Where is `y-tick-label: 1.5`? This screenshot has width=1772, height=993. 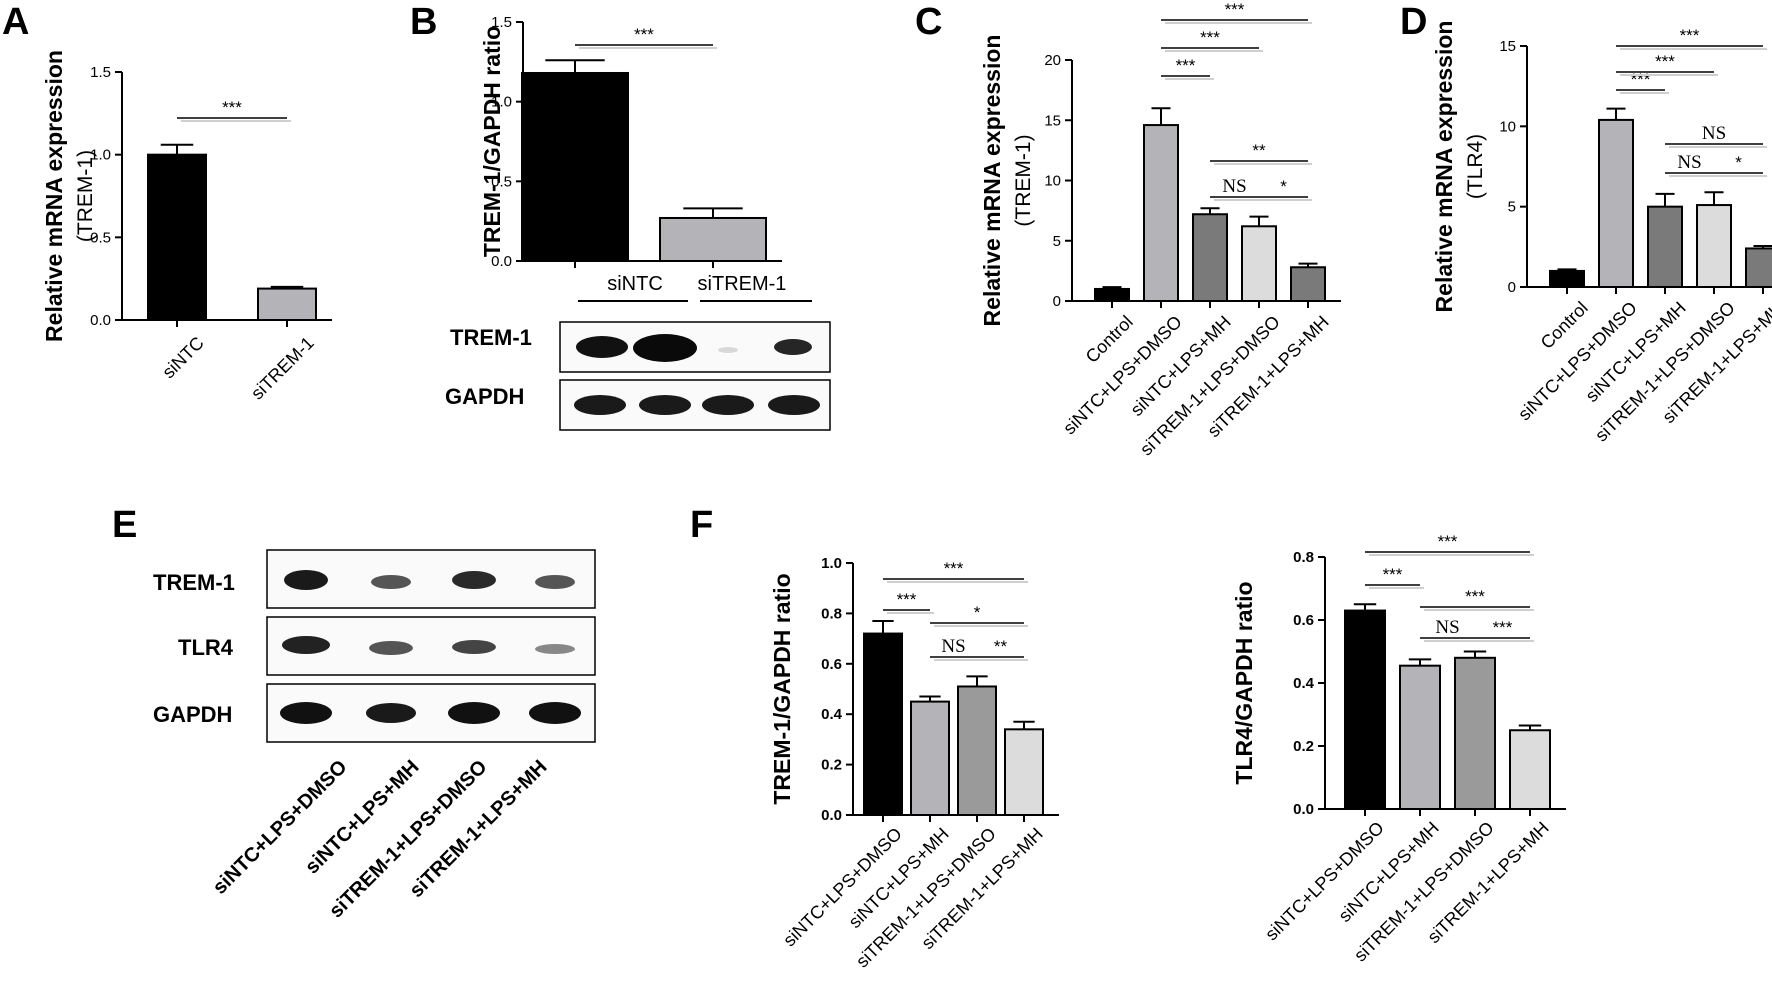 y-tick-label: 1.5 is located at coordinates (100, 72).